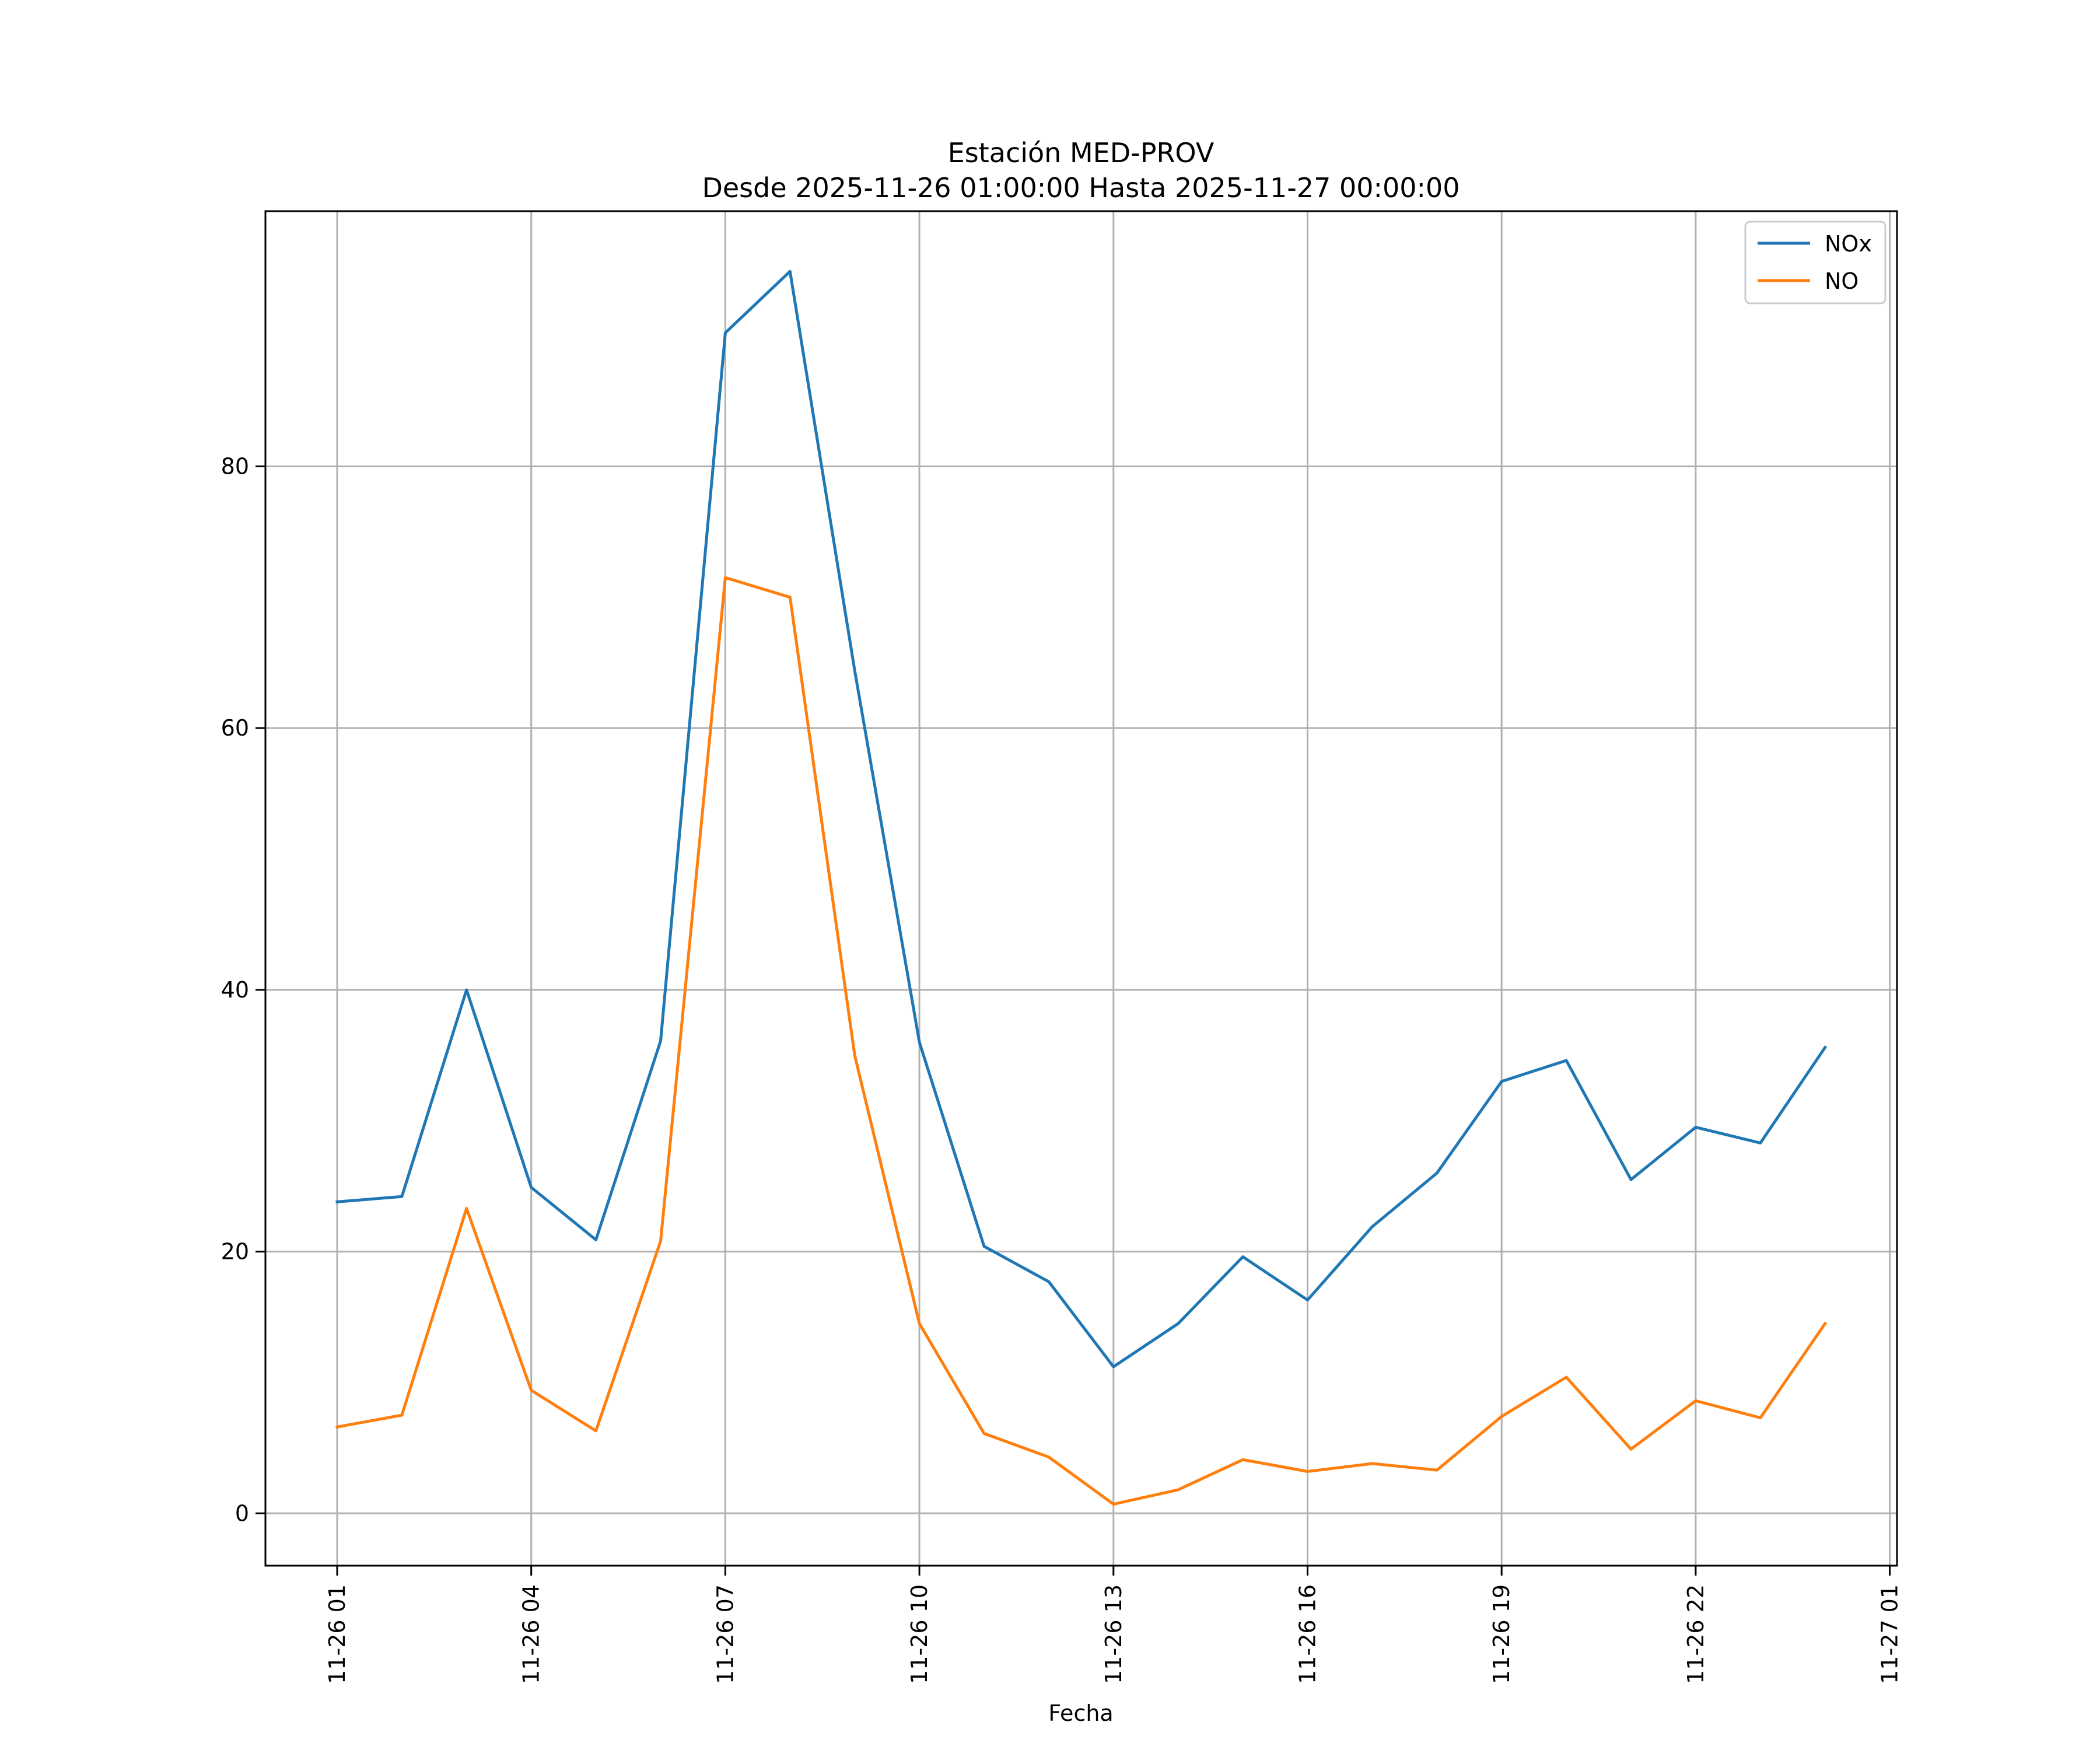 This screenshot has height=1750, width=2100. What do you see at coordinates (235, 728) in the screenshot?
I see `y-tick-label: 60` at bounding box center [235, 728].